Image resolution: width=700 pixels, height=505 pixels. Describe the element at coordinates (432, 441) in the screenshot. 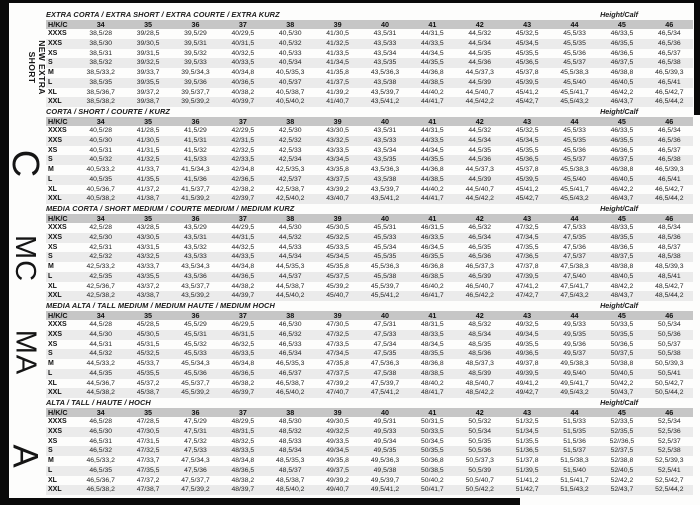

I see `height-calf-cell: 50/34,5` at that location.